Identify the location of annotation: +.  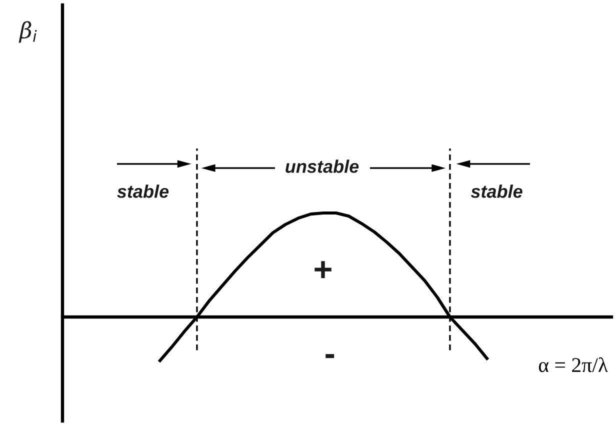
(323, 269).